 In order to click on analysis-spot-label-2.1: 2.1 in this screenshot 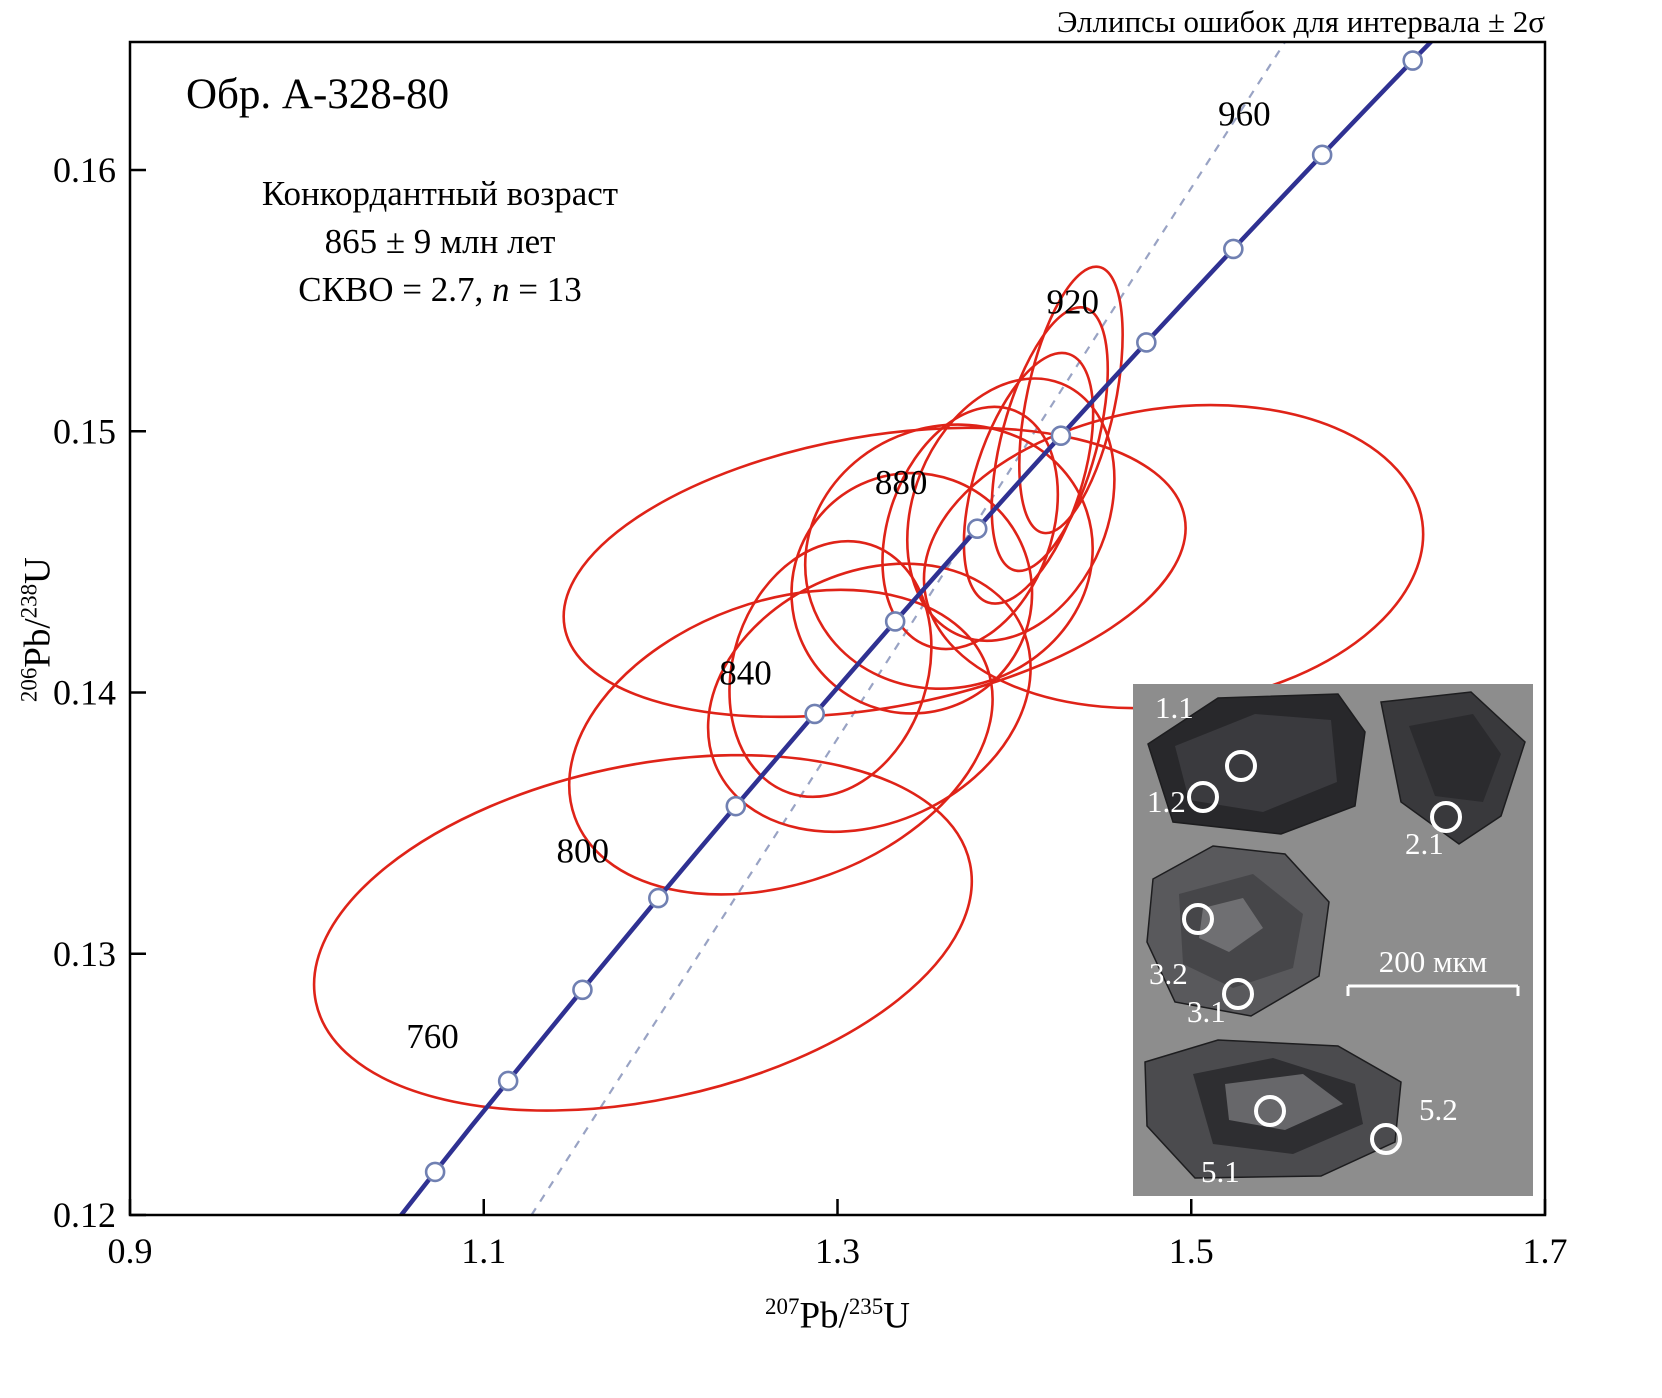, I will do `click(1424, 843)`.